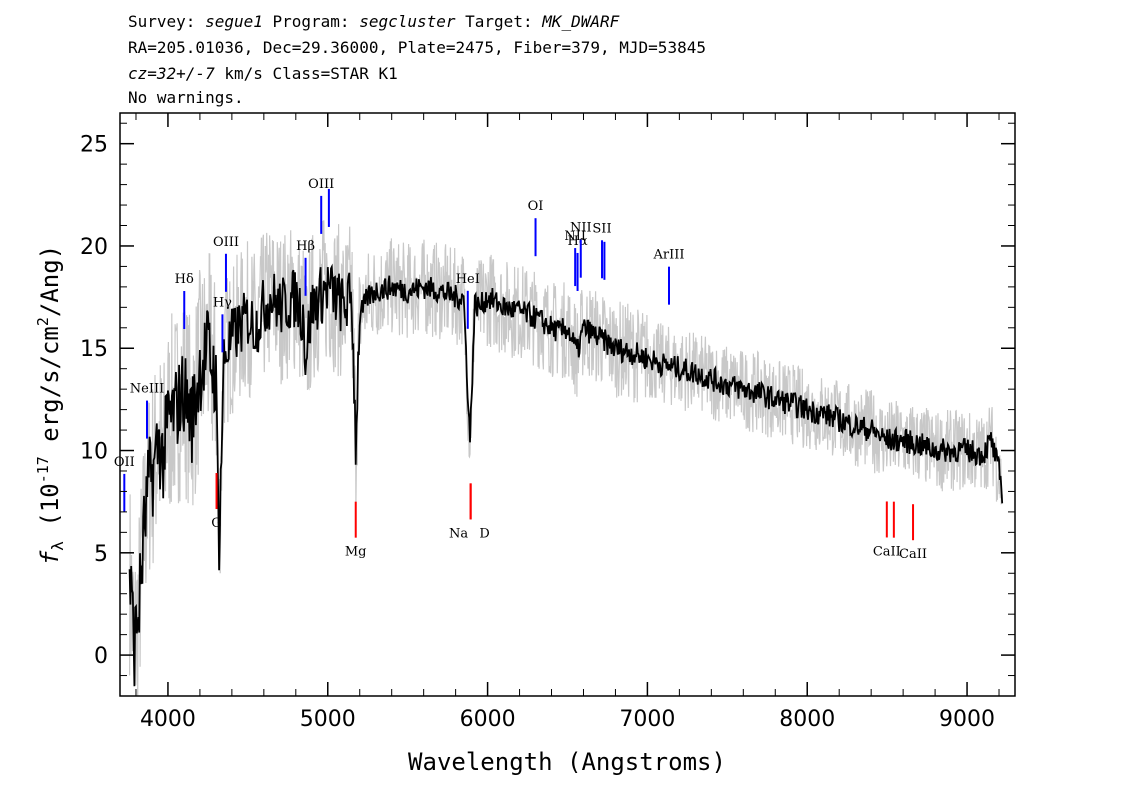  I want to click on line-label-15: ArIII, so click(668, 255).